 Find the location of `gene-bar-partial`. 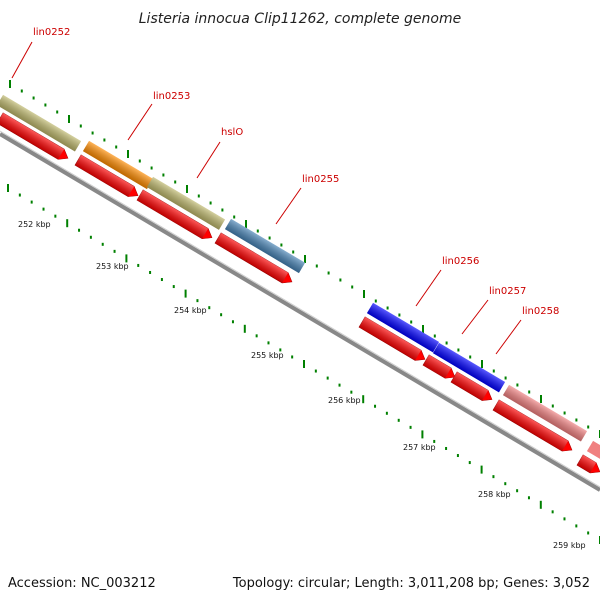

gene-bar-partial is located at coordinates (593, 451).